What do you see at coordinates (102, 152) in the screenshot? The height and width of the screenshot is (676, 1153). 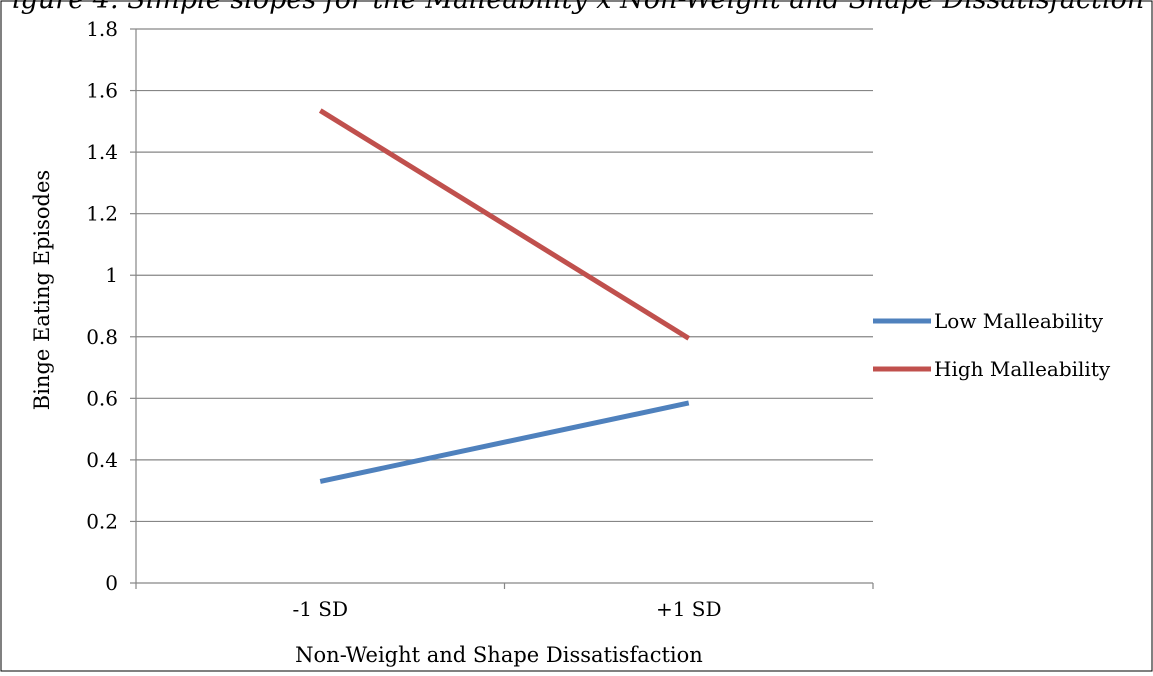 I see `y-tick-label: 1.4` at bounding box center [102, 152].